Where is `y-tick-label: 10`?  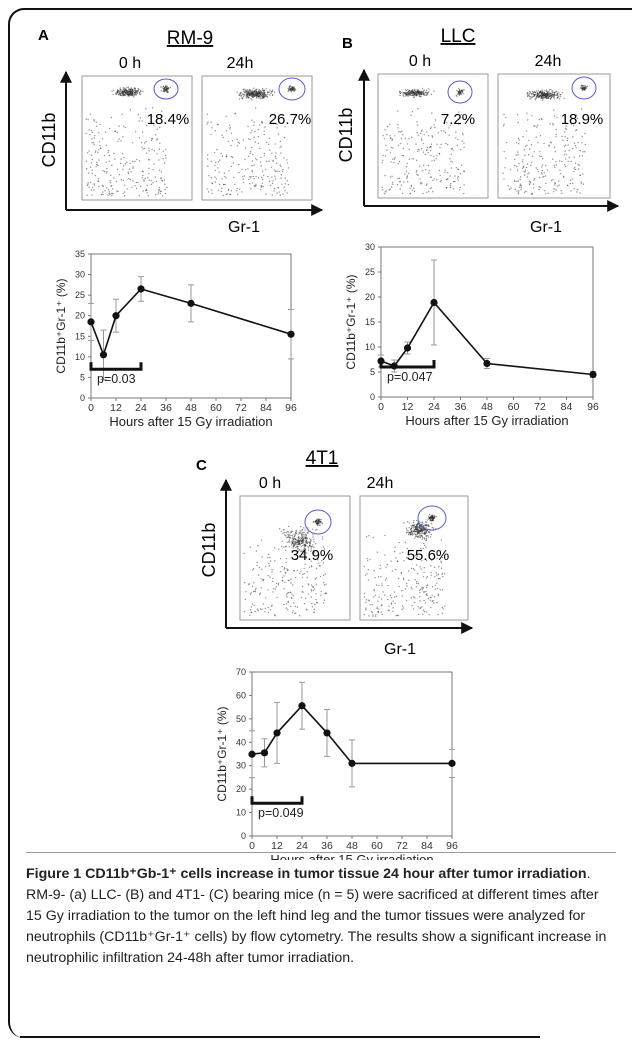
y-tick-label: 10 is located at coordinates (370, 347).